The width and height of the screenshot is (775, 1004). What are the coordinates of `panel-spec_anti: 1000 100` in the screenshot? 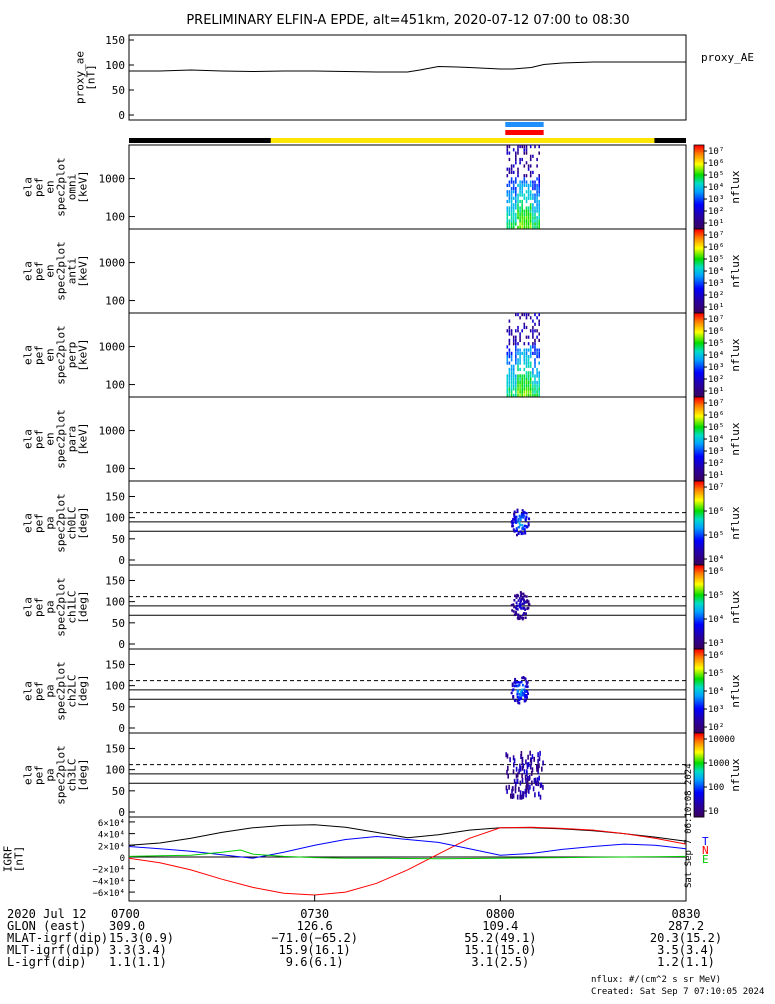 It's located at (393, 271).